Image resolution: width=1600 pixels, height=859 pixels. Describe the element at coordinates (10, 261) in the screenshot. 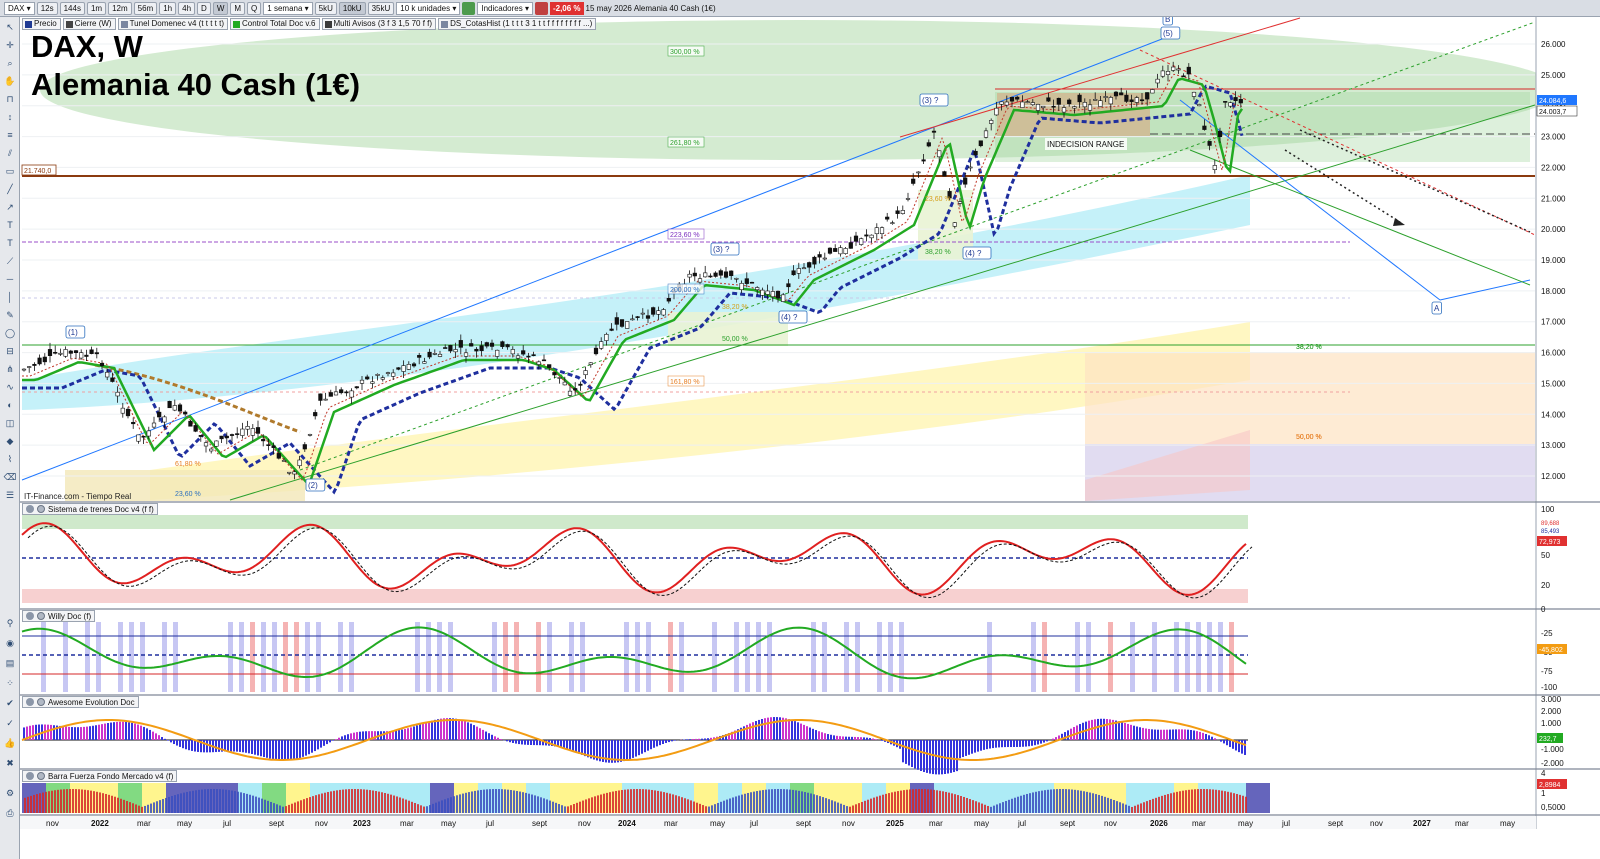

I see `ray-icon: ⟋` at that location.